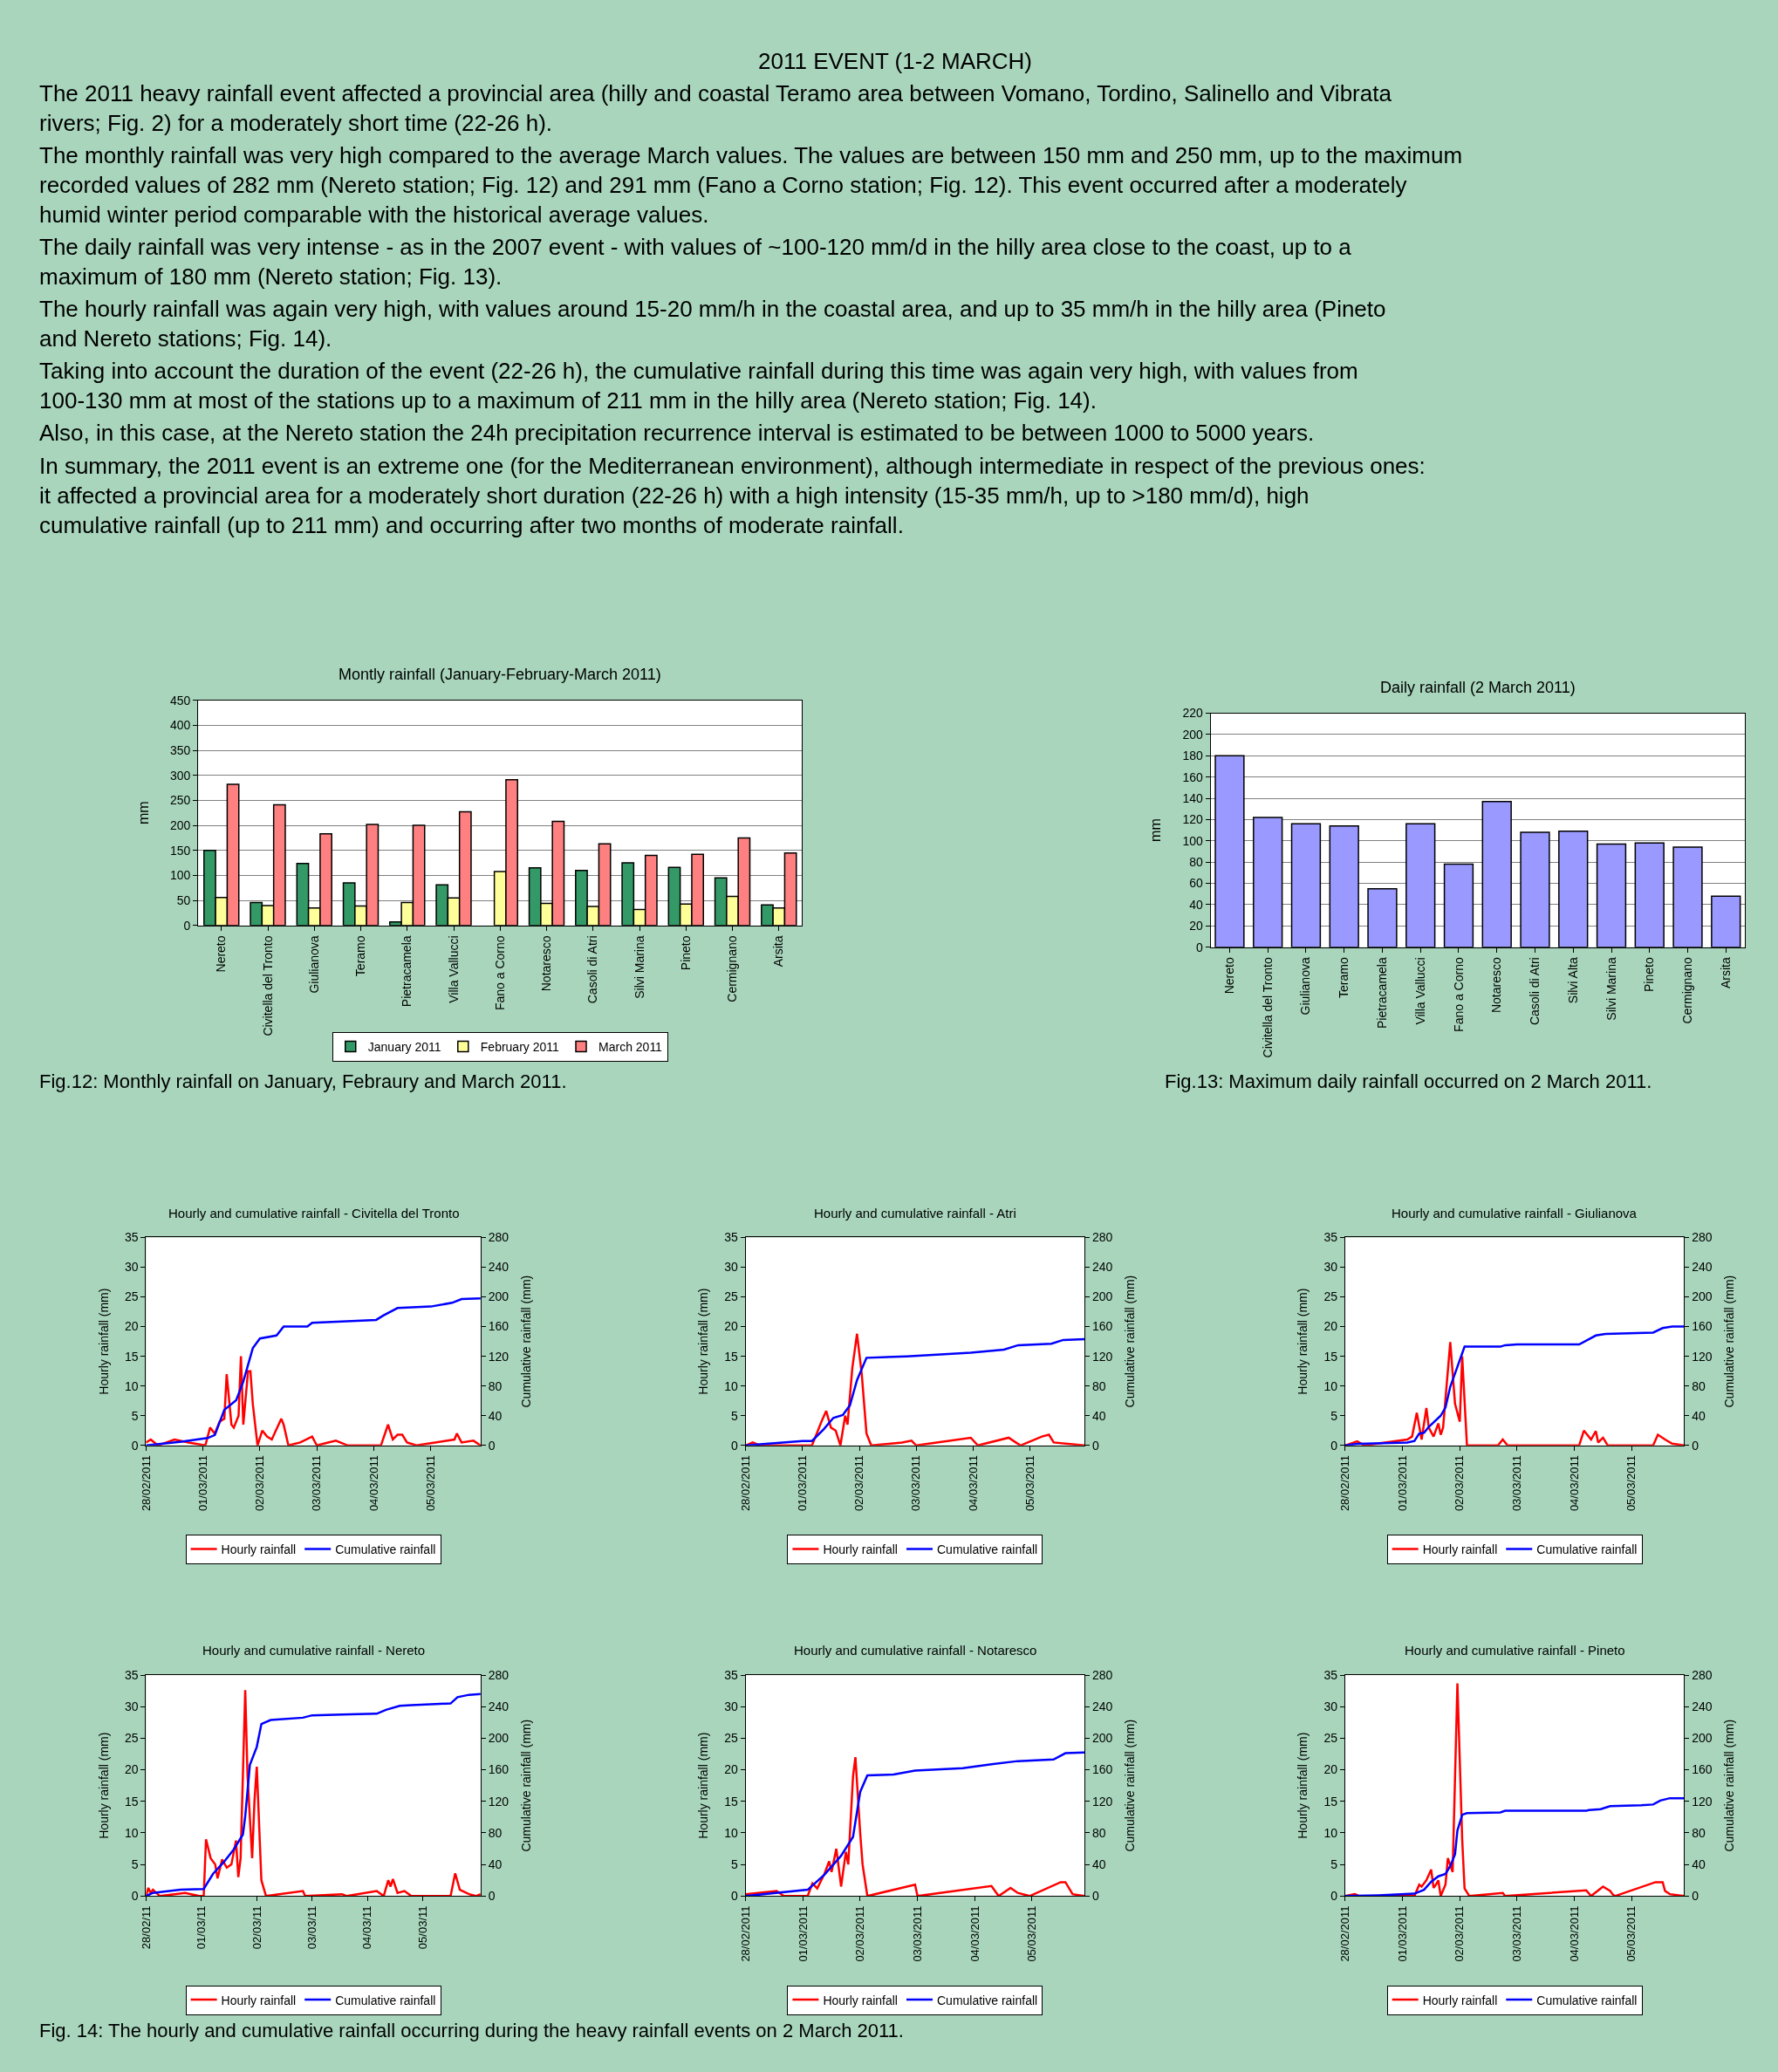 The height and width of the screenshot is (2072, 1778). What do you see at coordinates (1193, 735) in the screenshot?
I see `y-tick-label: 200` at bounding box center [1193, 735].